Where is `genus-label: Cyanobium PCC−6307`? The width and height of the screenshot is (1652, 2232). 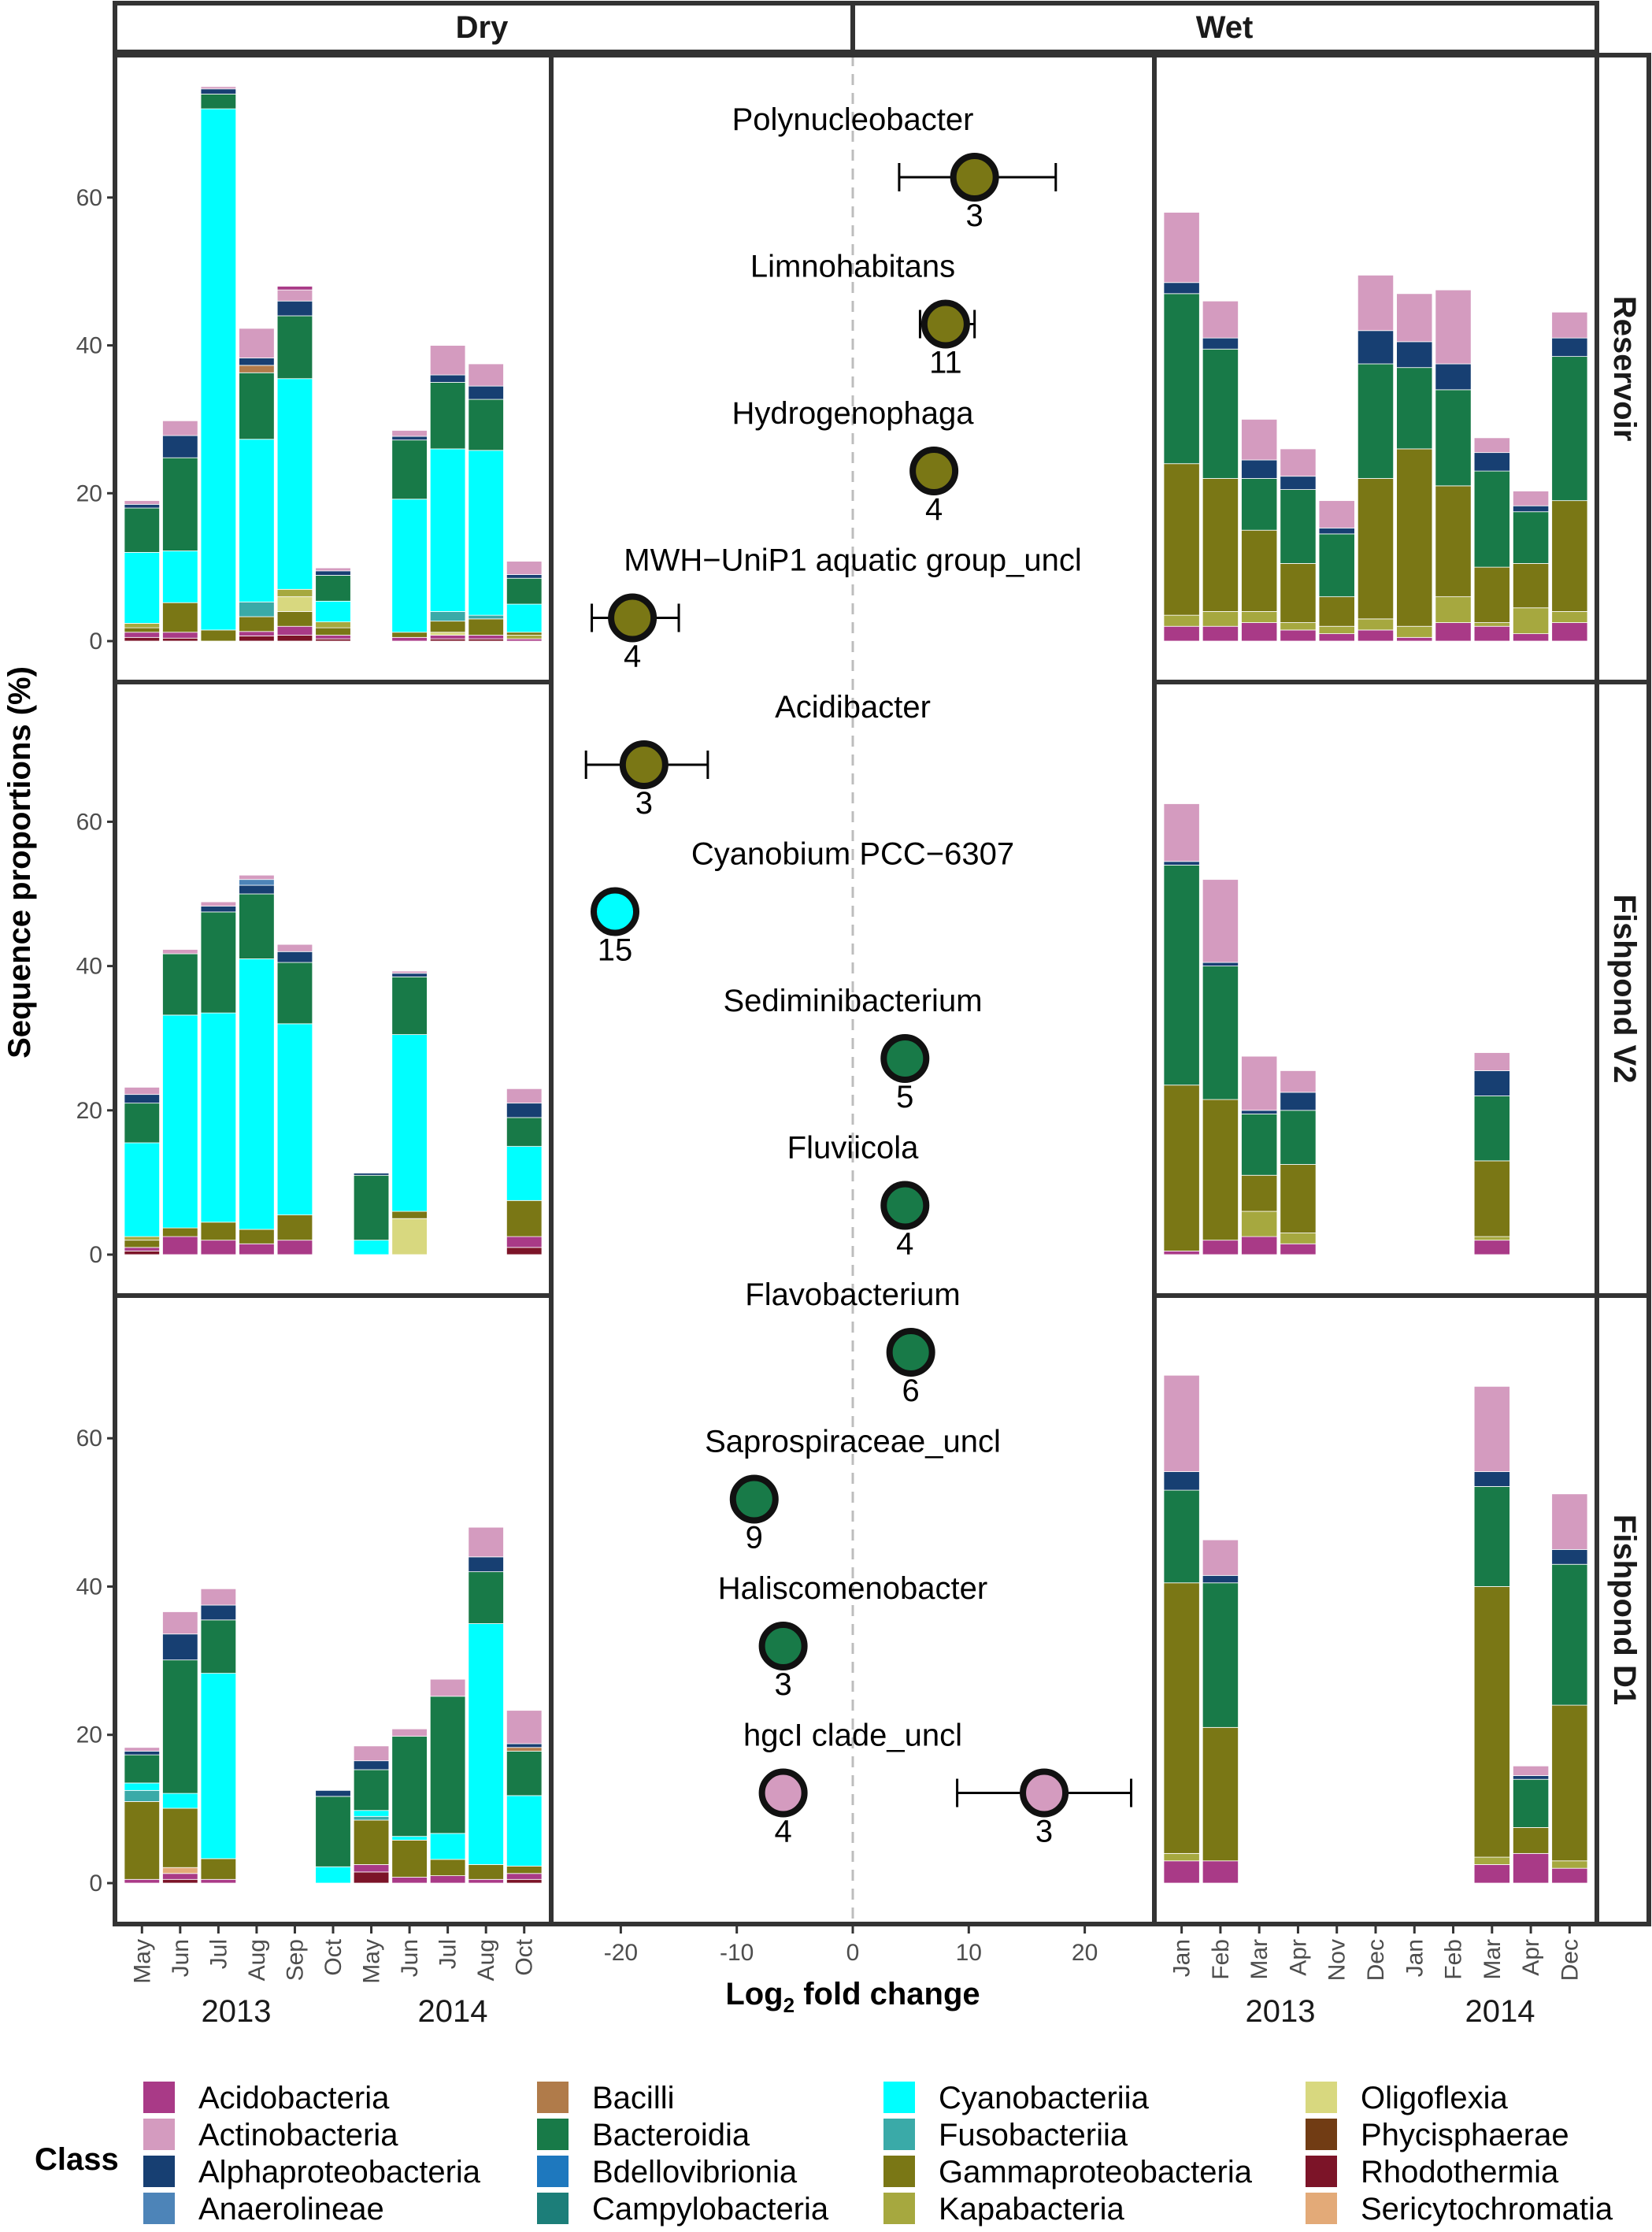
genus-label: Cyanobium PCC−6307 is located at coordinates (853, 854).